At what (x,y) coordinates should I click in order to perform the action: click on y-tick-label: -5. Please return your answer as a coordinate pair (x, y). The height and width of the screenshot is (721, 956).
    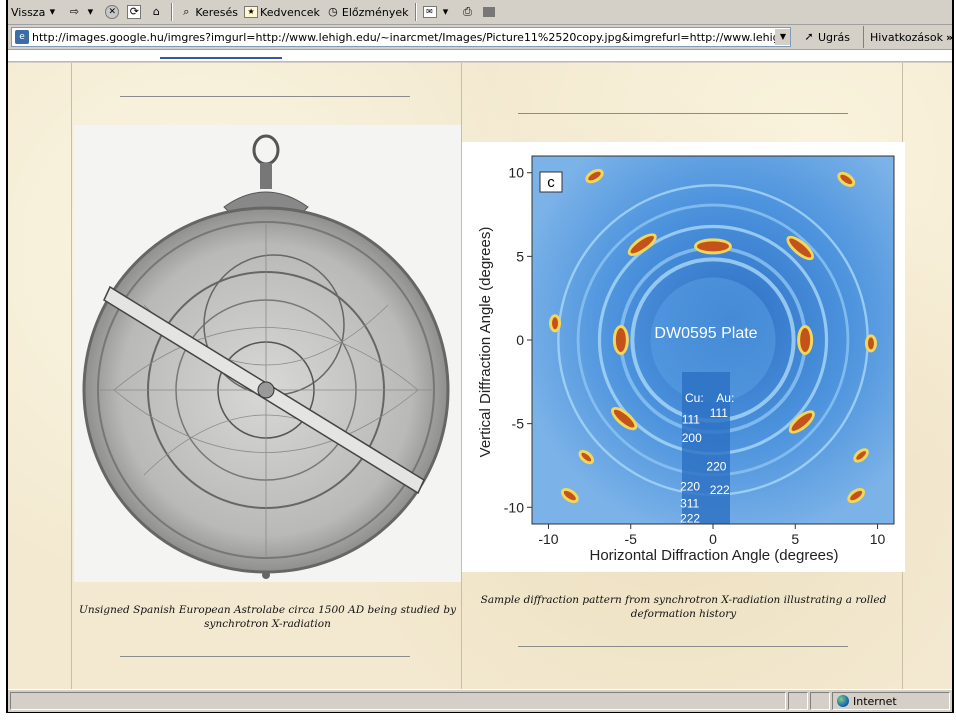
    Looking at the image, I should click on (518, 424).